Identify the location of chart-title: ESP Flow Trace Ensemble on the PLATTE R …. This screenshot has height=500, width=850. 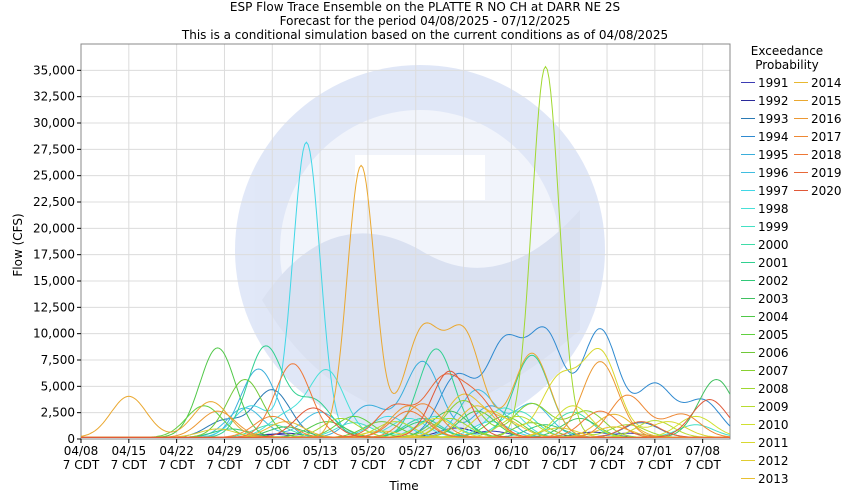
(425, 21).